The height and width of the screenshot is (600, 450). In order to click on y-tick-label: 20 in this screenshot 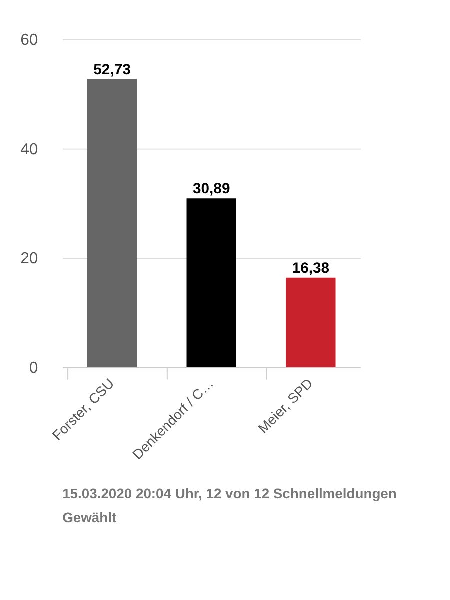, I will do `click(29, 259)`.